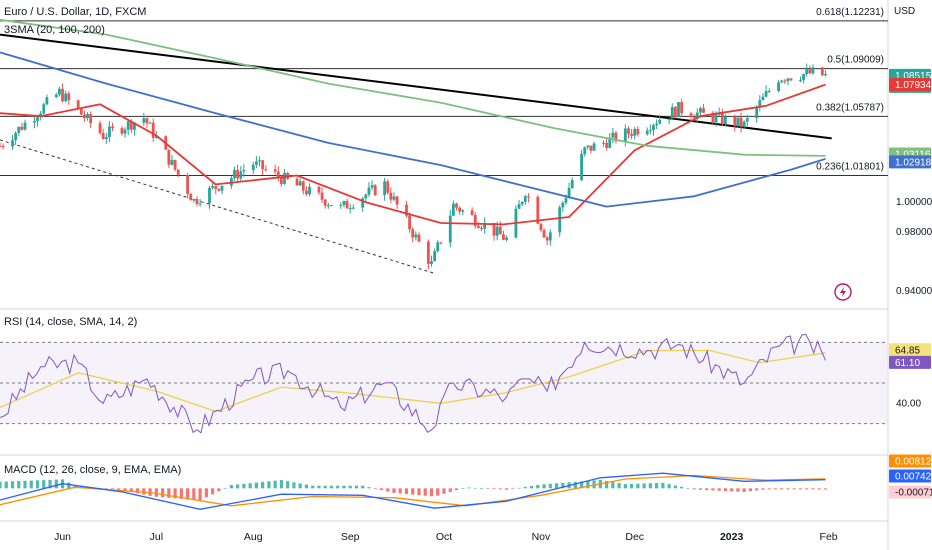 Image resolution: width=932 pixels, height=550 pixels. Describe the element at coordinates (93, 470) in the screenshot. I see `macd-indicator-label: MACD (12, 26, close, 9, EMA, EMA)` at that location.